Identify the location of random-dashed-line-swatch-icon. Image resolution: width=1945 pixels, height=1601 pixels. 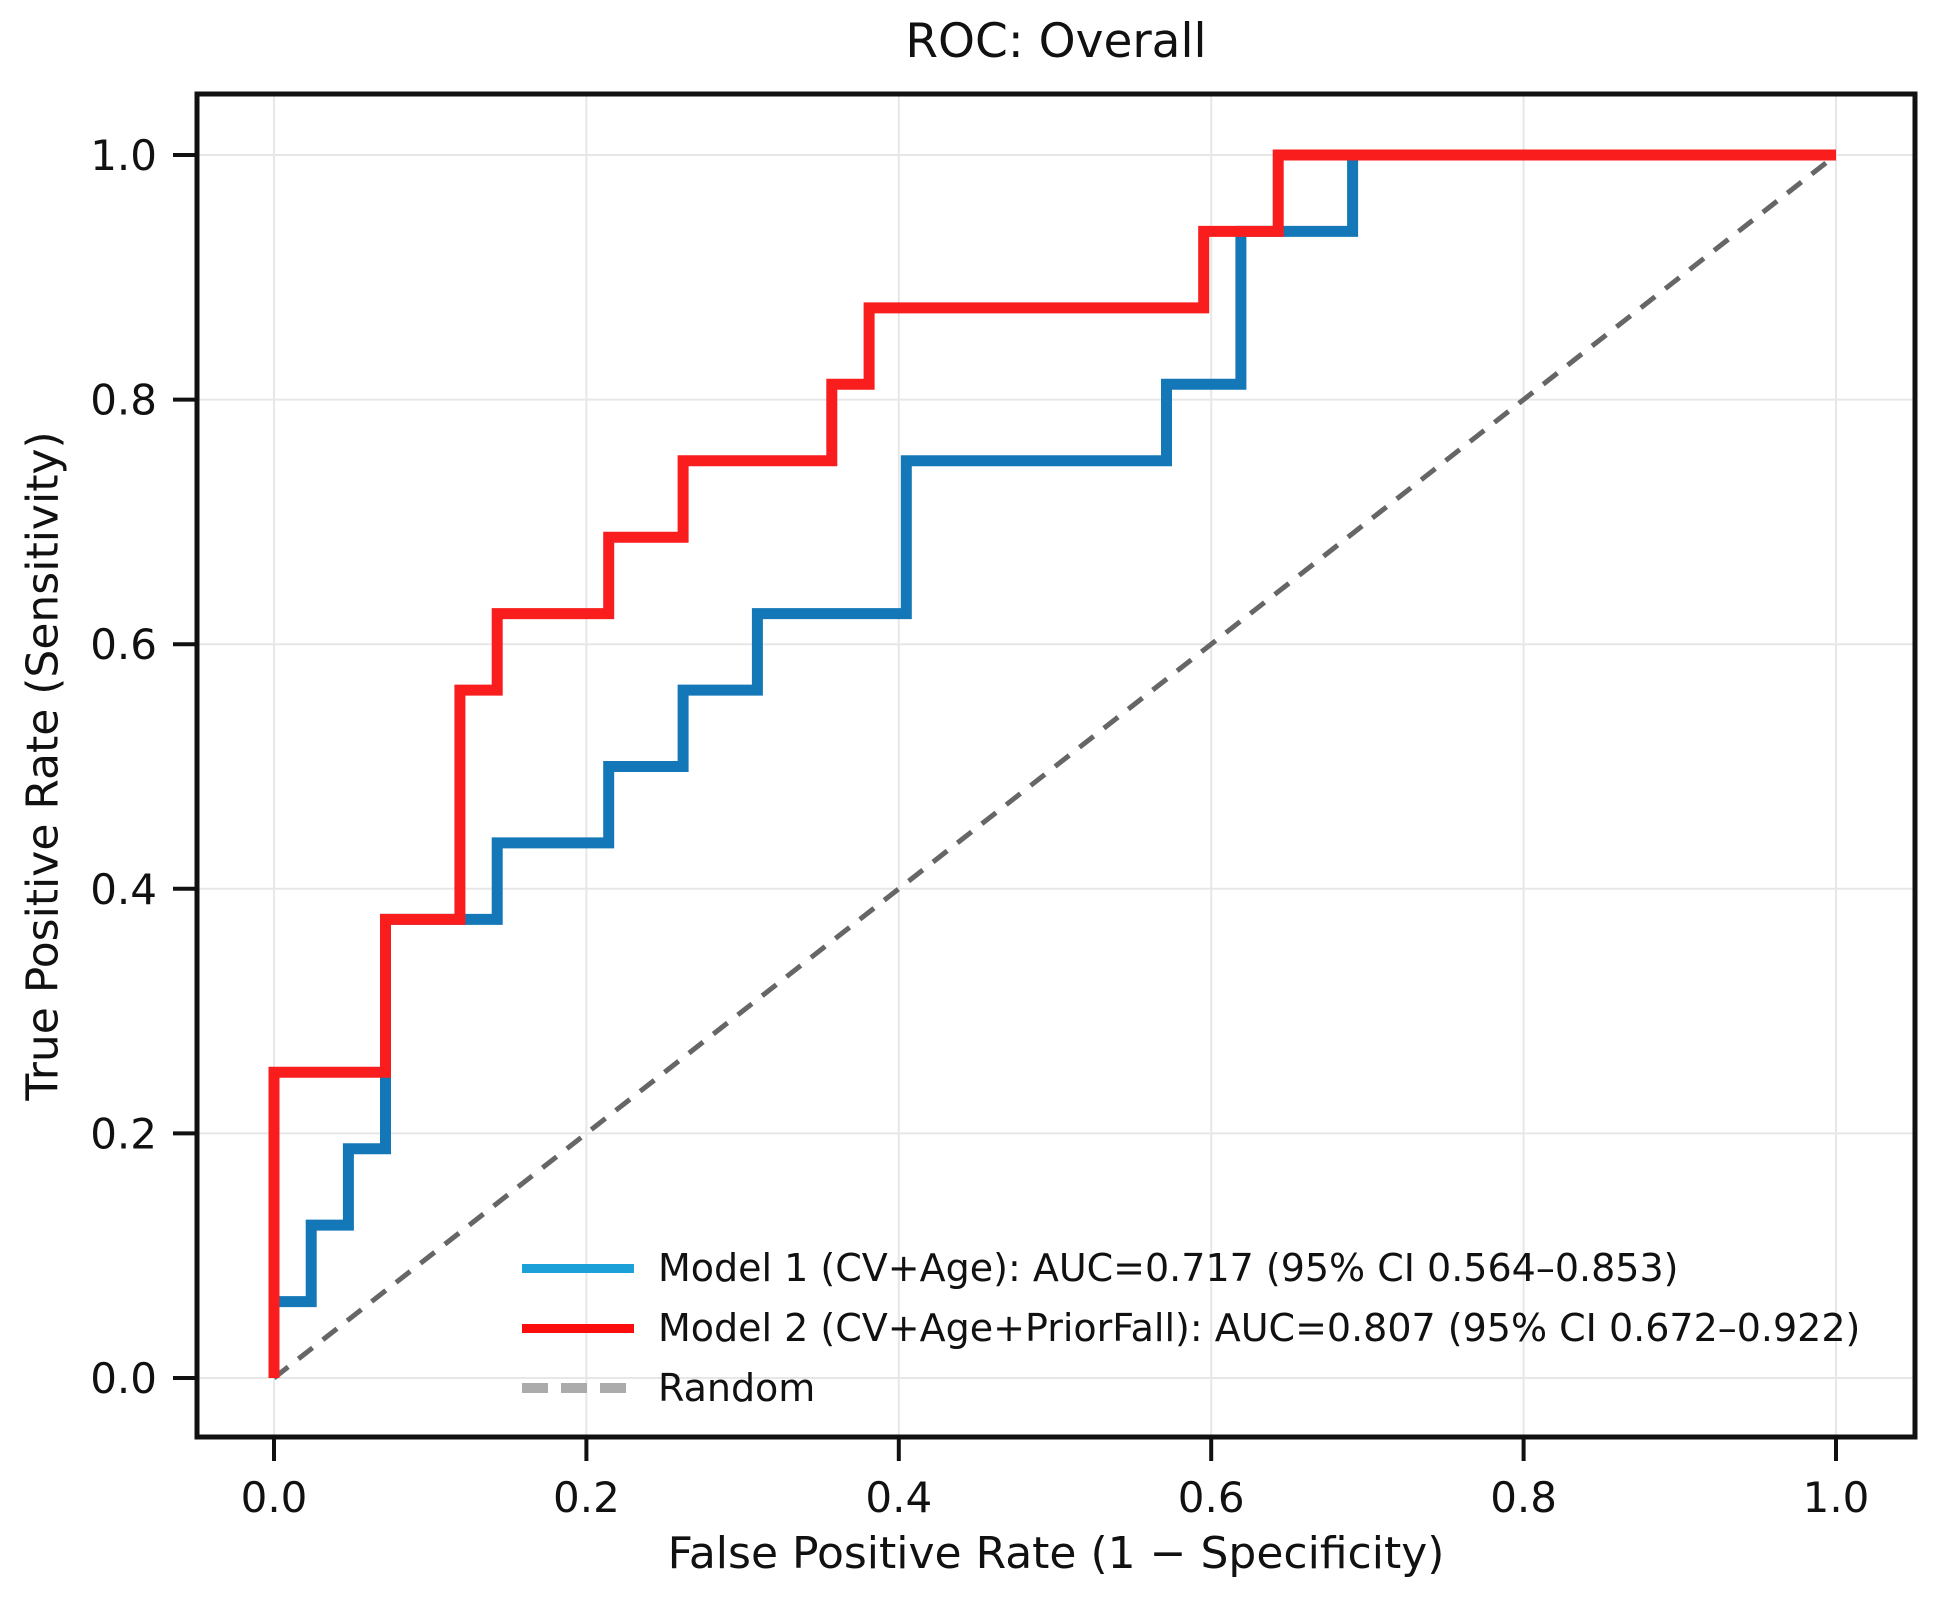
(578, 1388).